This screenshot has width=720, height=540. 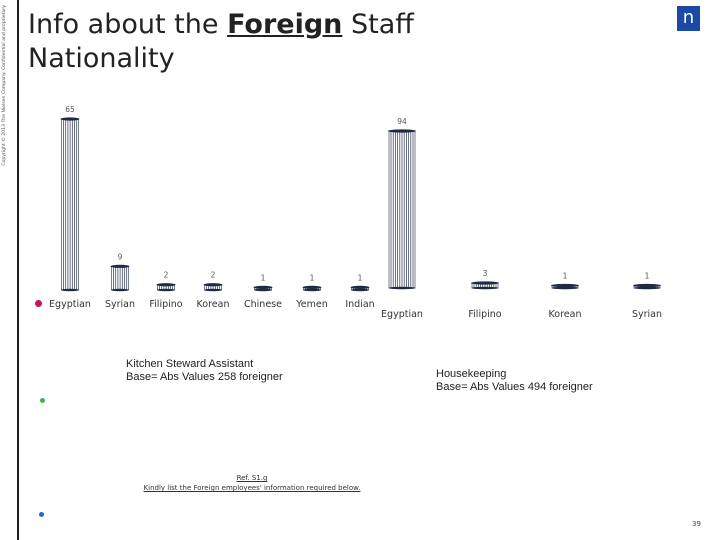 I want to click on chart1-bar-1-cap, so click(x=120, y=266).